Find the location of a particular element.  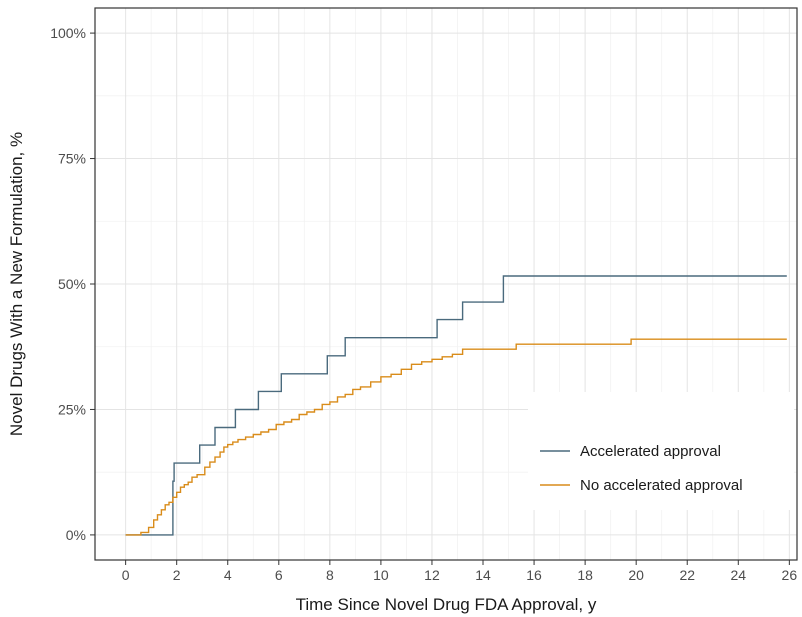

x-tick-label: 6 is located at coordinates (279, 575).